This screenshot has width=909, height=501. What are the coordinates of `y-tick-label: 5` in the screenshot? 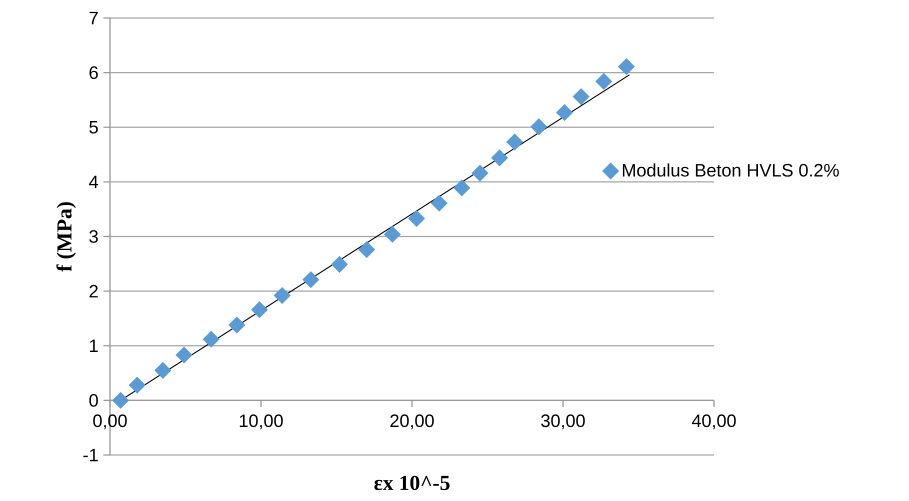 It's located at (93, 127).